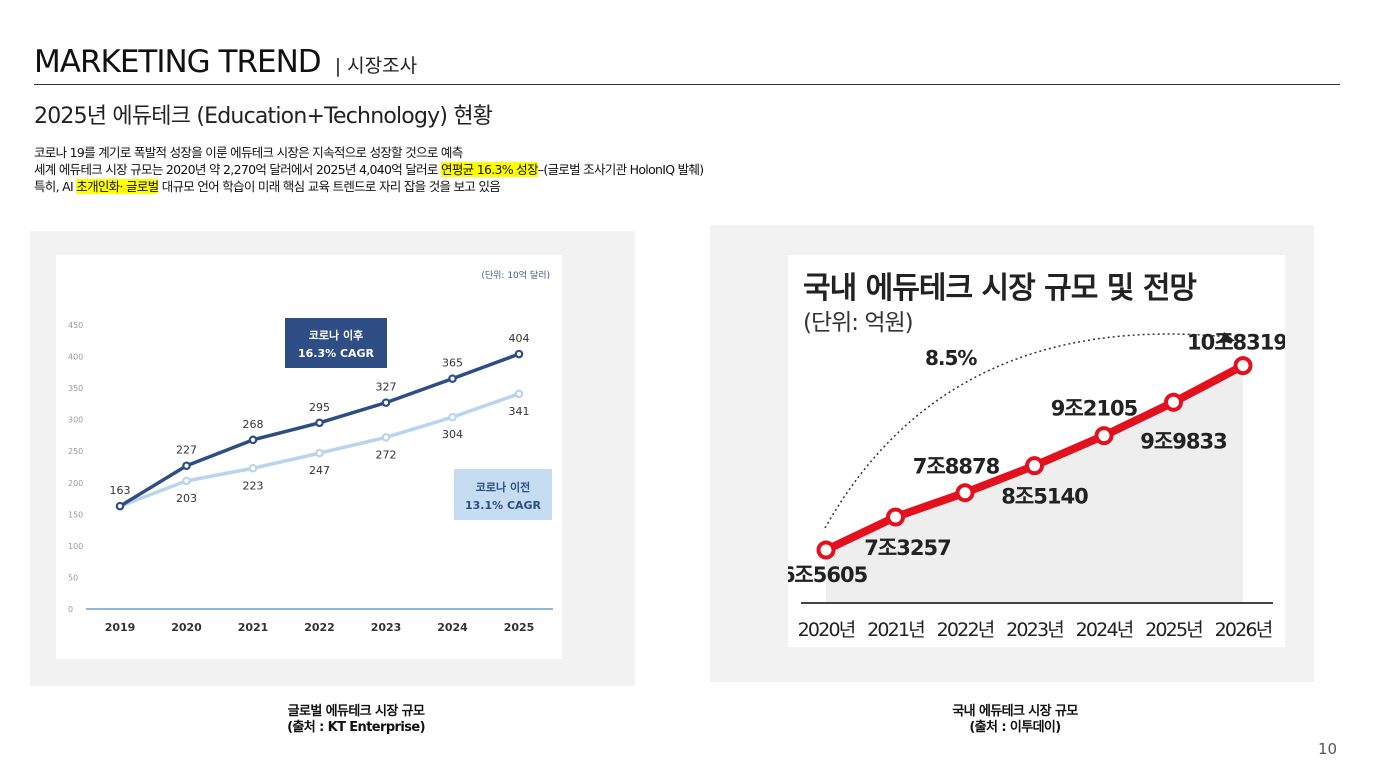 The height and width of the screenshot is (775, 1373). I want to click on data-label: 203, so click(186, 498).